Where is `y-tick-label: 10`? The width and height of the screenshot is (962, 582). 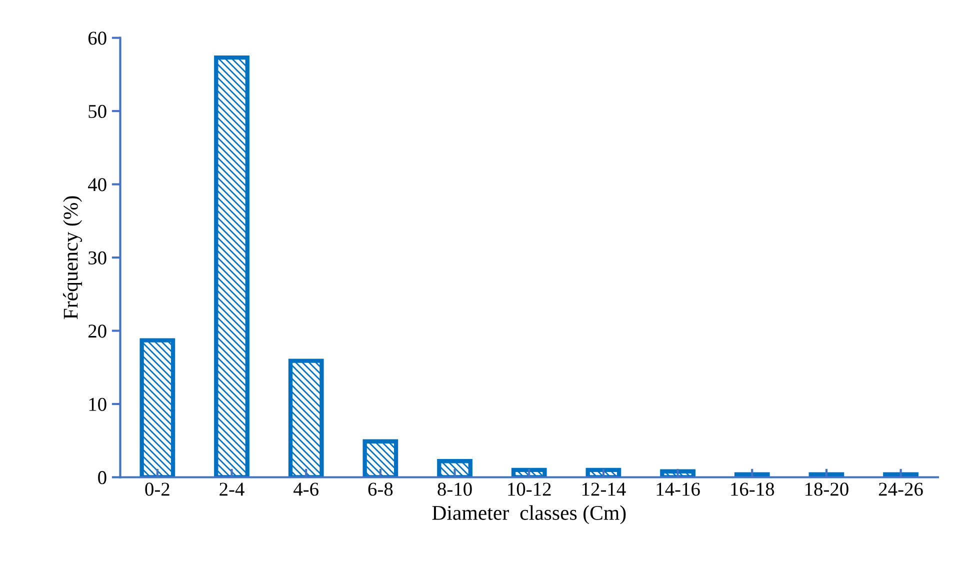 y-tick-label: 10 is located at coordinates (97, 404).